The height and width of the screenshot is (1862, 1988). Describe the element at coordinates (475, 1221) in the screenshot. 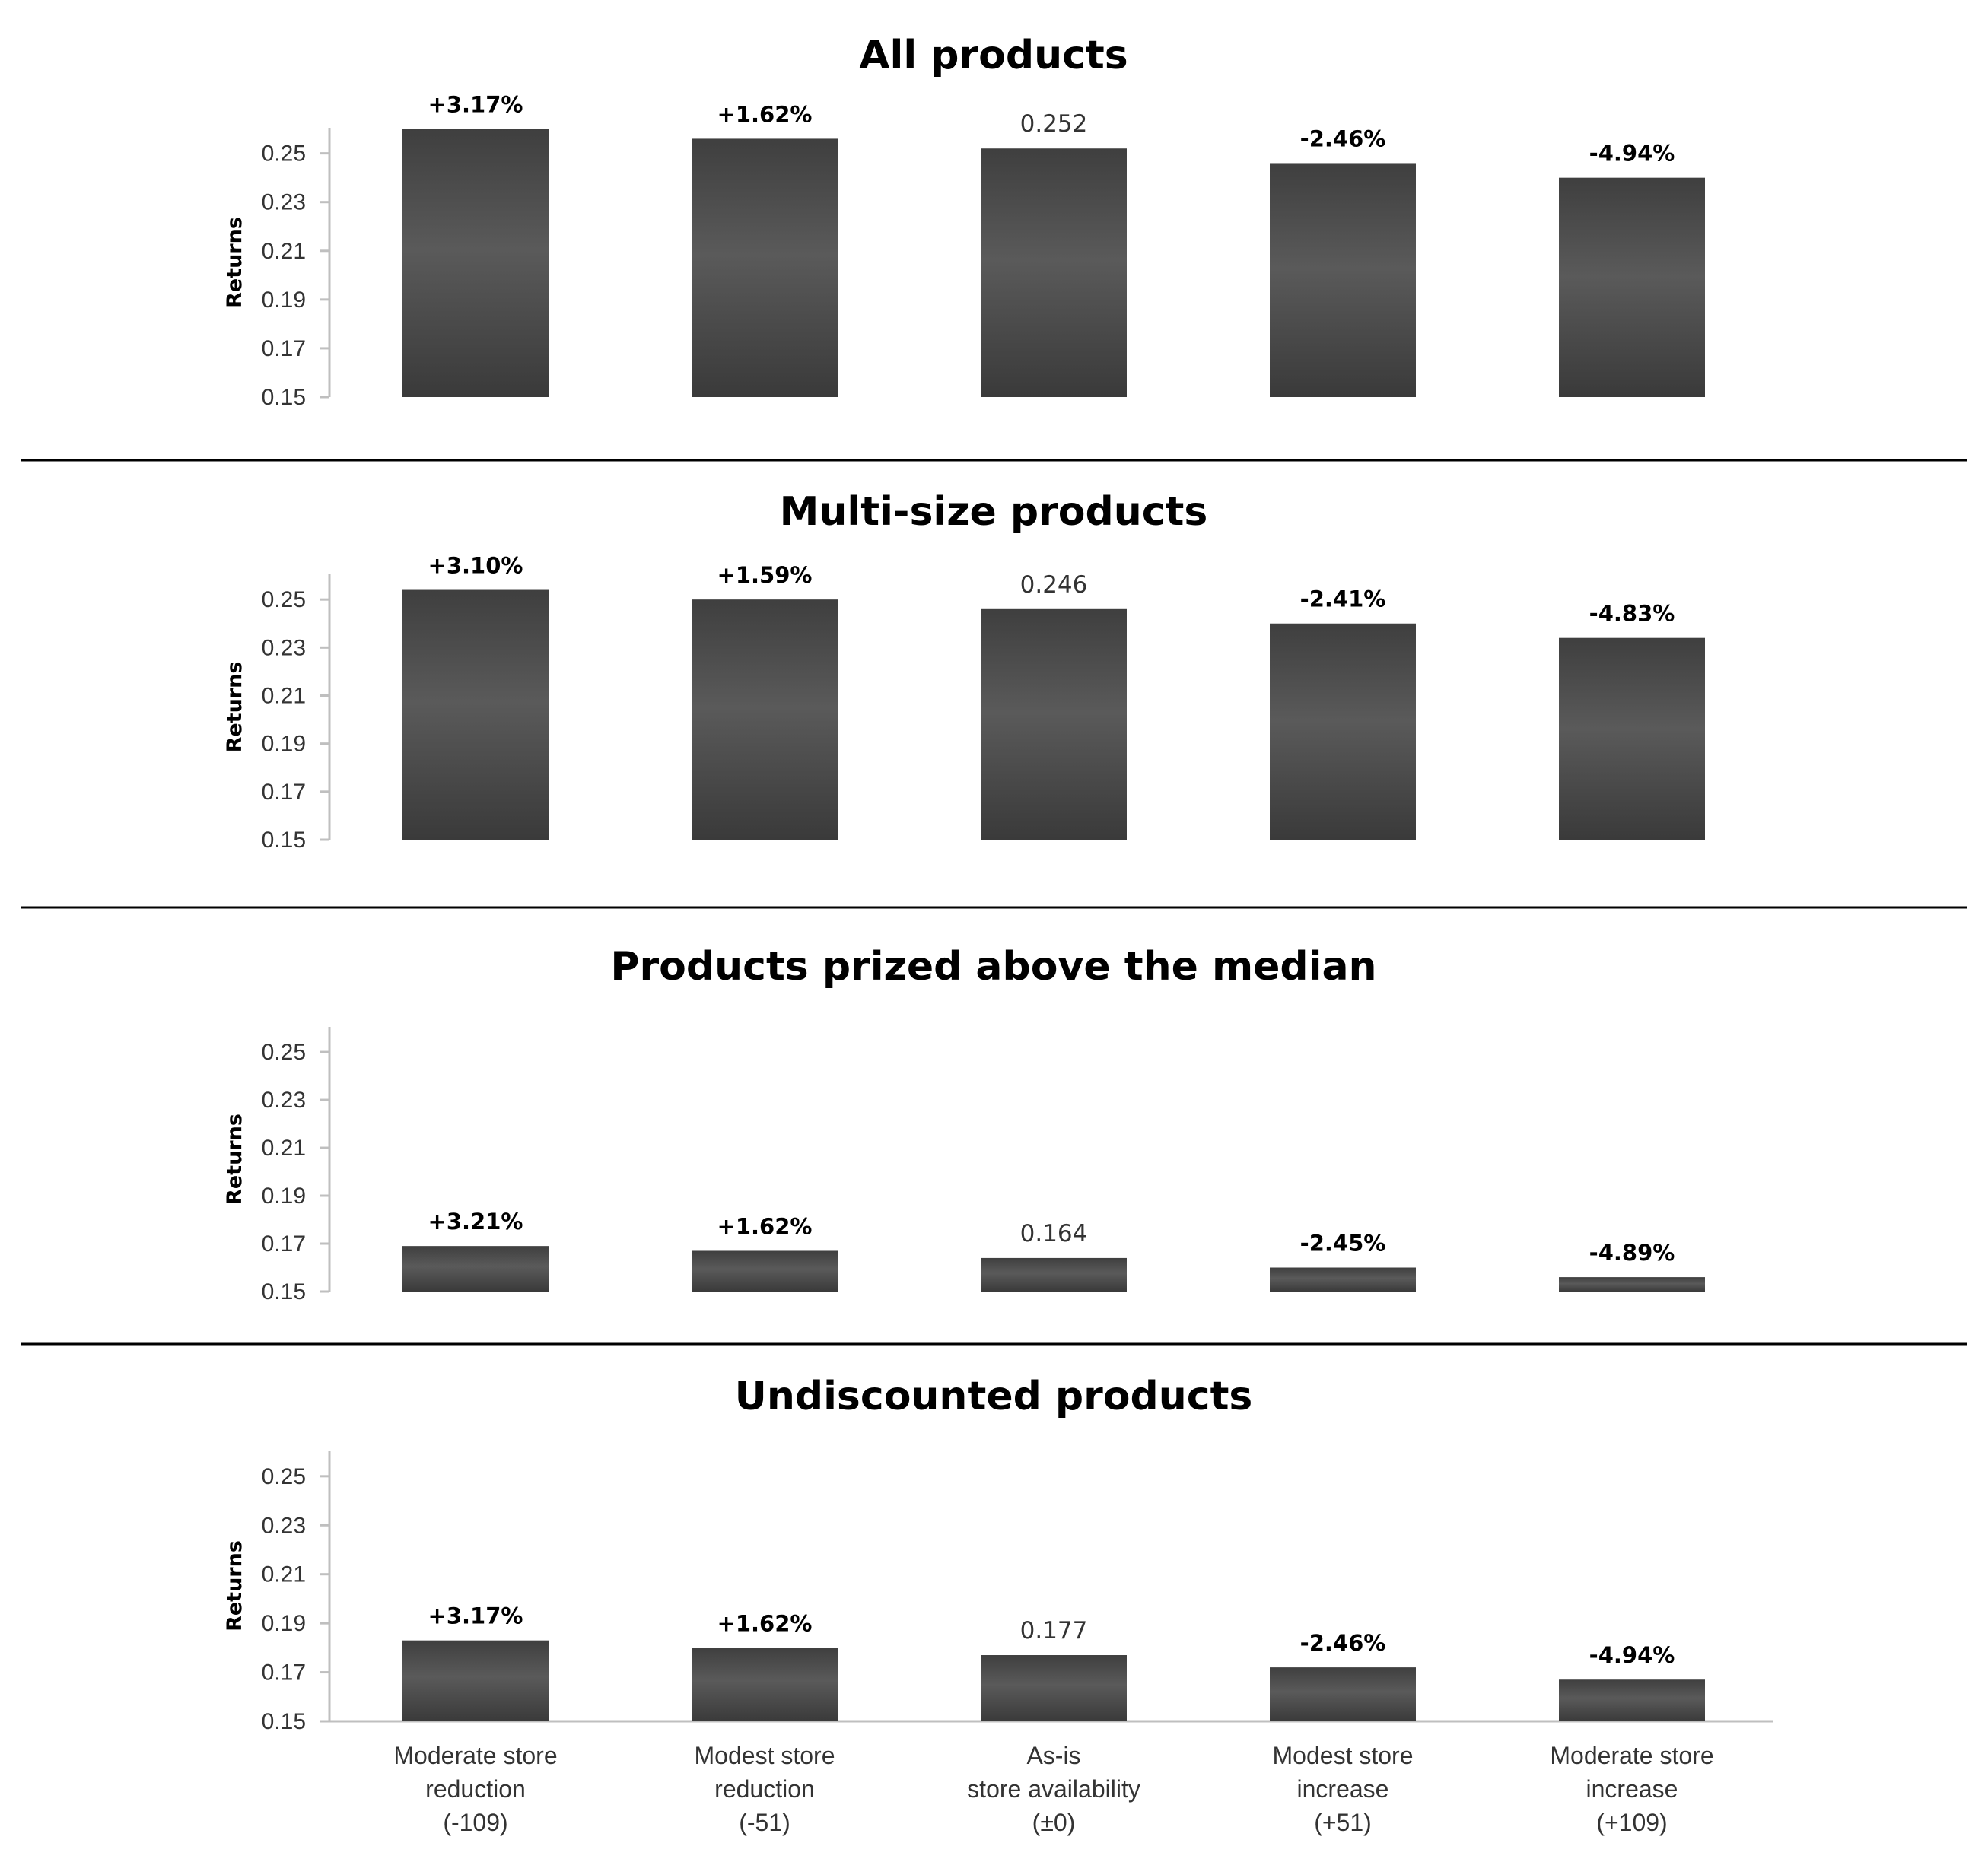

I see `bar-value-label: +3.21%` at that location.